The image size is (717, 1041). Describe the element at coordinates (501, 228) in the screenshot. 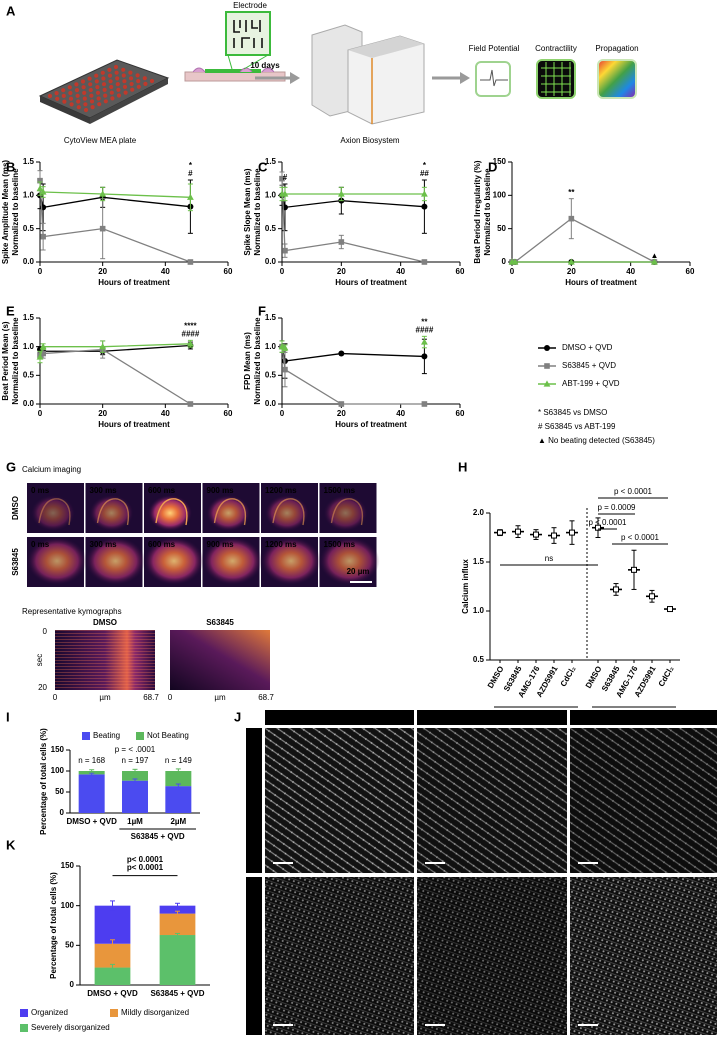

I see `y-tick-label: 50` at that location.